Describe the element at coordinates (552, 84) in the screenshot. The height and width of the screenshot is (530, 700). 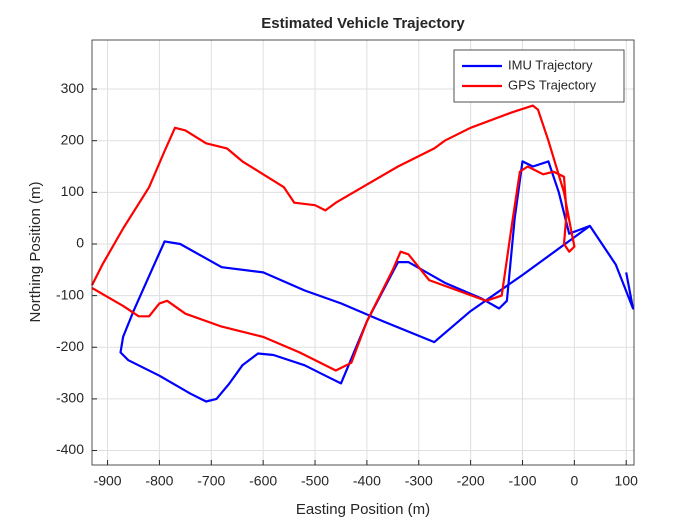
I see `legend-label: GPS Trajectory` at that location.